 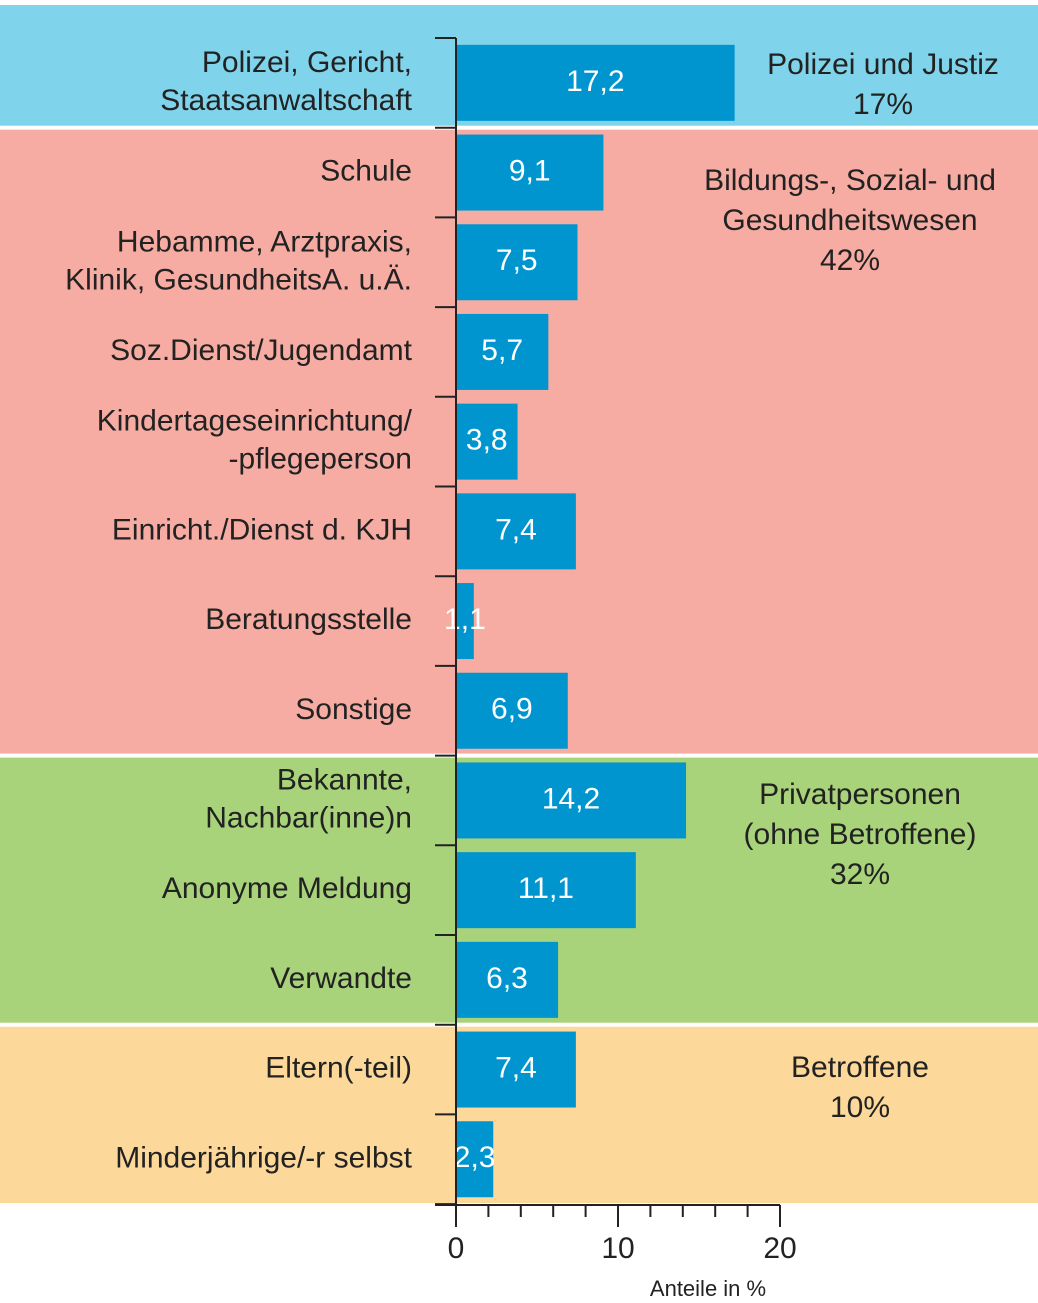 I want to click on x-tick-label: 20, so click(x=779, y=1248).